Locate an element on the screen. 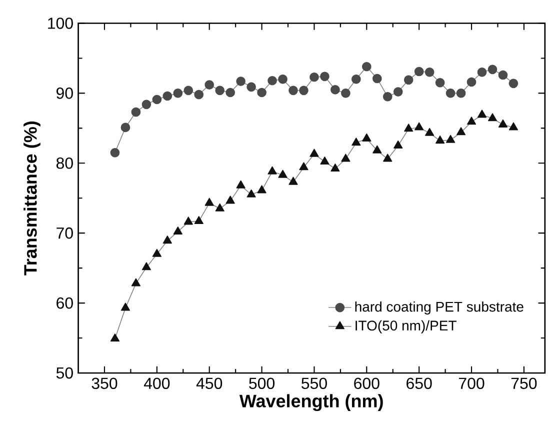 Image resolution: width=549 pixels, height=431 pixels. x-axis-title: Wavelength (nm) is located at coordinates (311, 403).